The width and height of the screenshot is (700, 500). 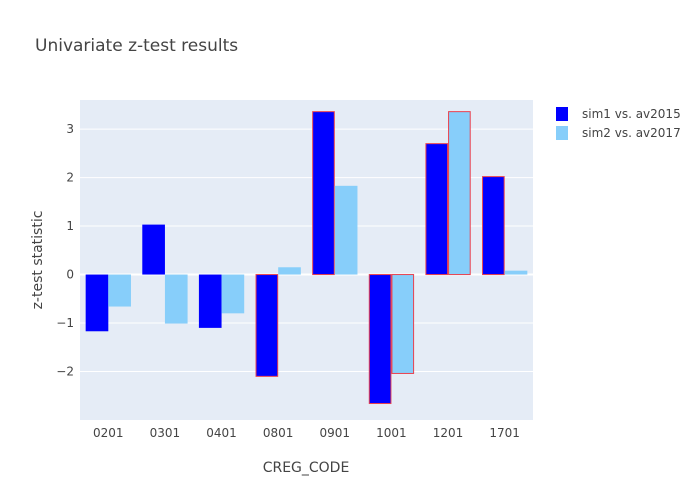 What do you see at coordinates (136, 46) in the screenshot?
I see `chart-title: Univariate z-test results` at bounding box center [136, 46].